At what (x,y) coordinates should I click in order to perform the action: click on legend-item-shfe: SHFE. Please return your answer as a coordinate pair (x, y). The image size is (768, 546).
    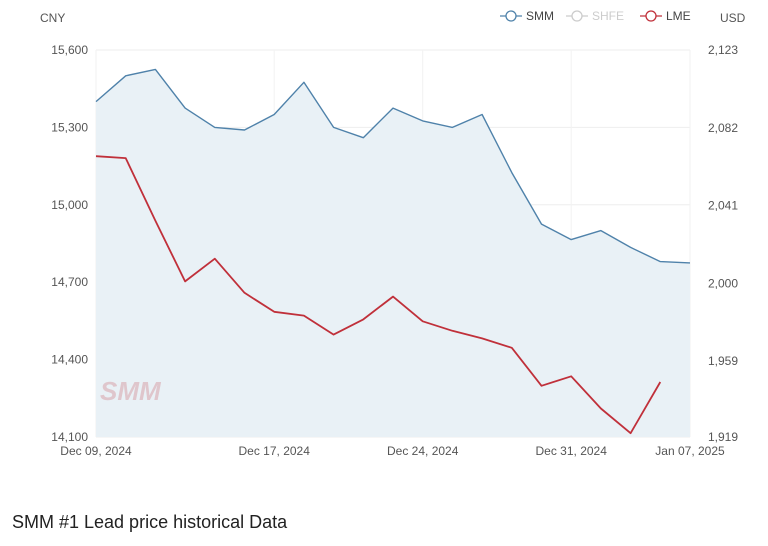
    Looking at the image, I should click on (595, 16).